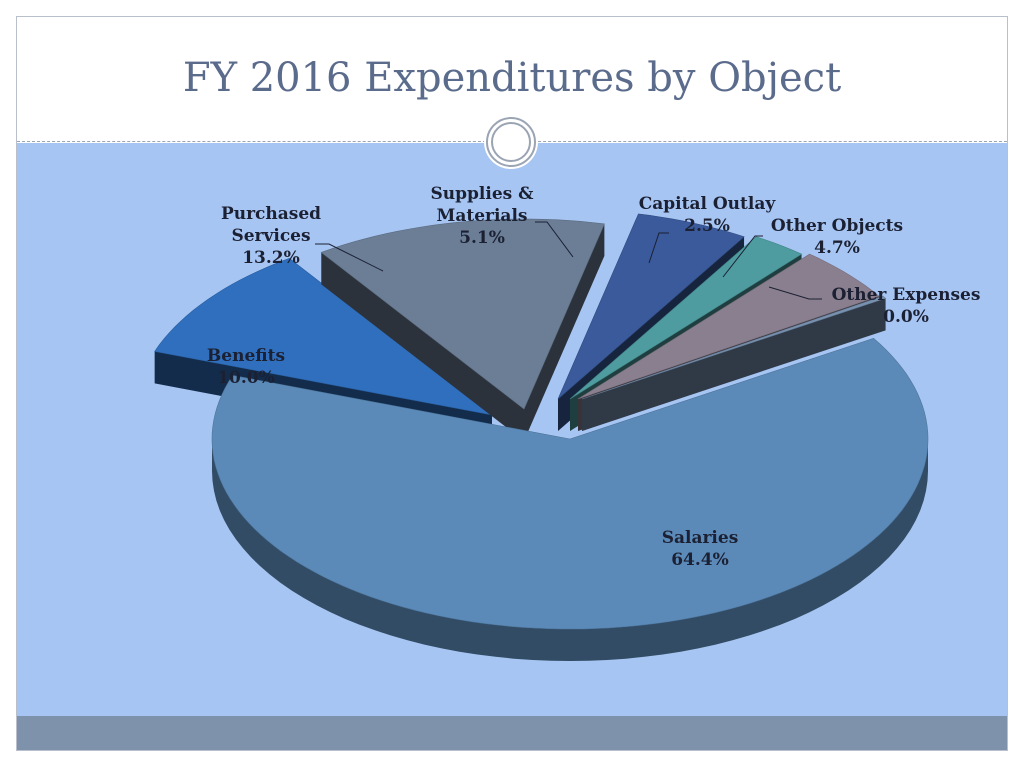  What do you see at coordinates (734, 363) in the screenshot?
I see `slice-other-expenses` at bounding box center [734, 363].